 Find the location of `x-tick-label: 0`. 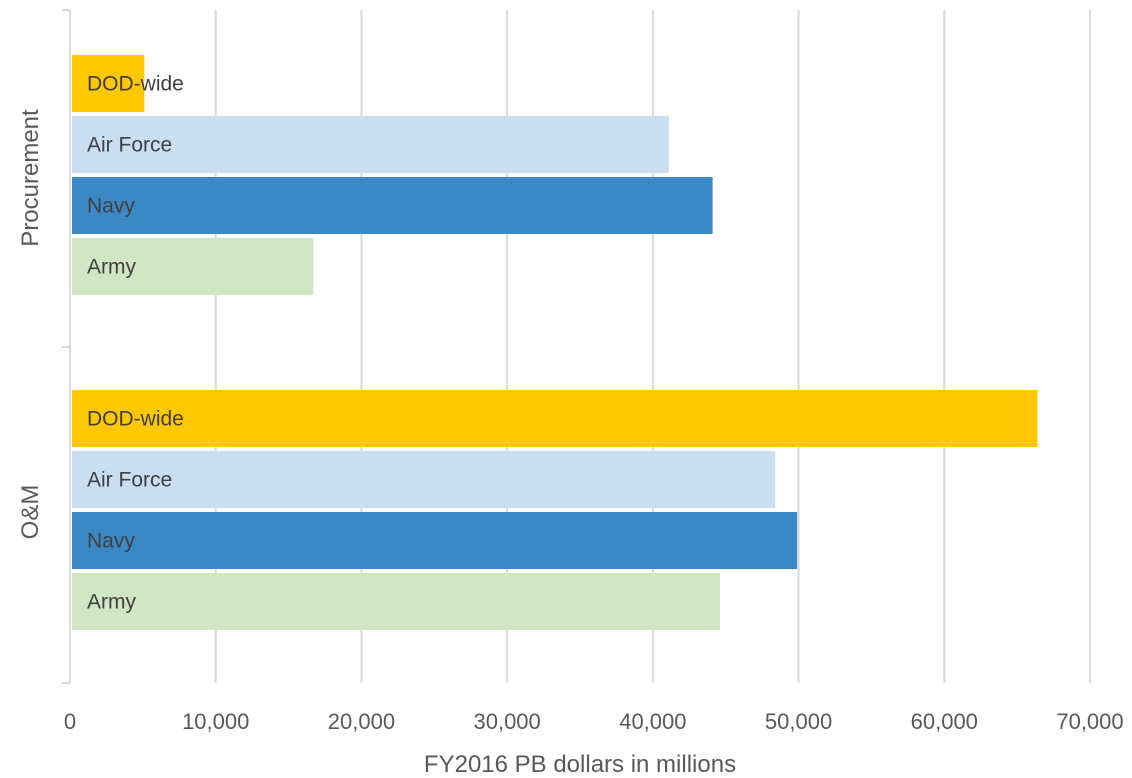

x-tick-label: 0 is located at coordinates (70, 721).